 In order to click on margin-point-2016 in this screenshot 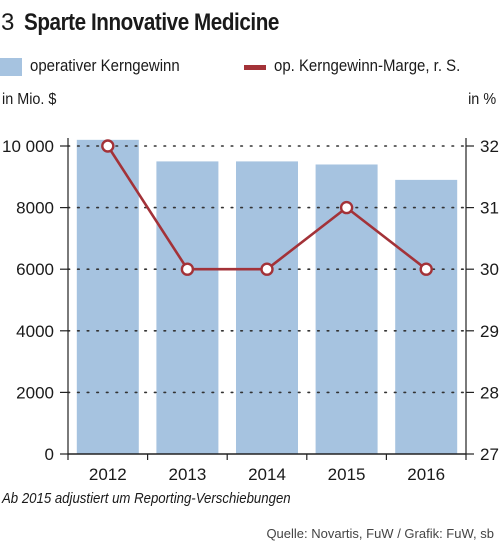, I will do `click(426, 269)`.